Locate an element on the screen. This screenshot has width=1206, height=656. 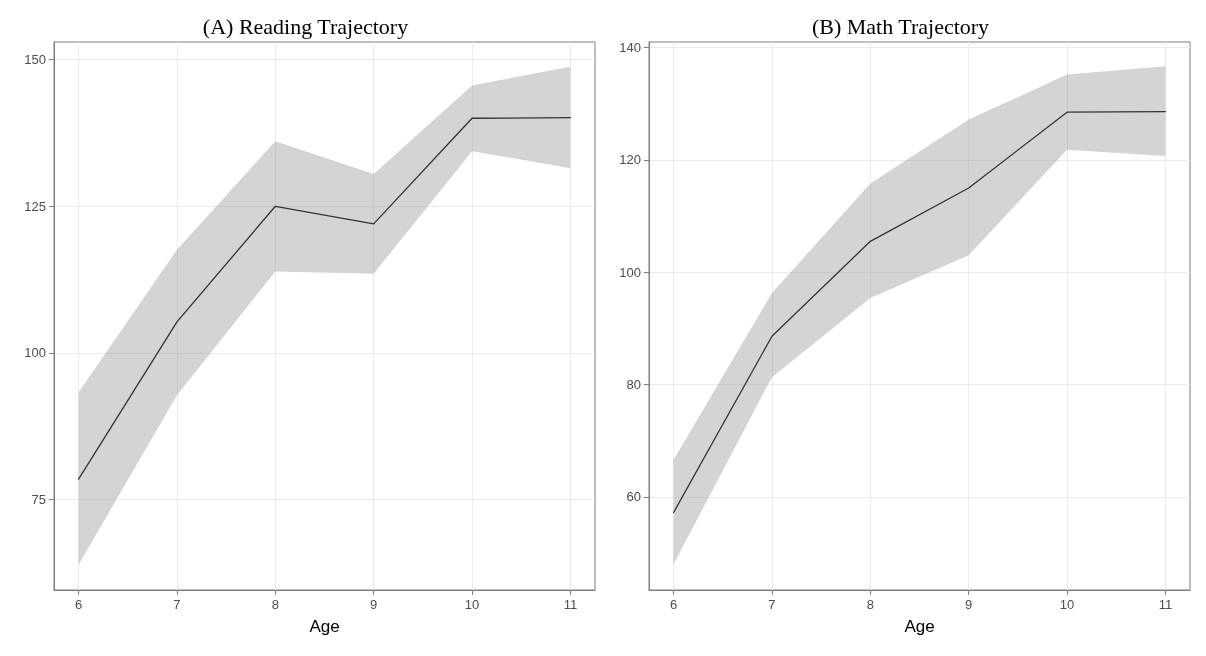
chart-title: (B) Math Trajectory is located at coordinates (900, 26).